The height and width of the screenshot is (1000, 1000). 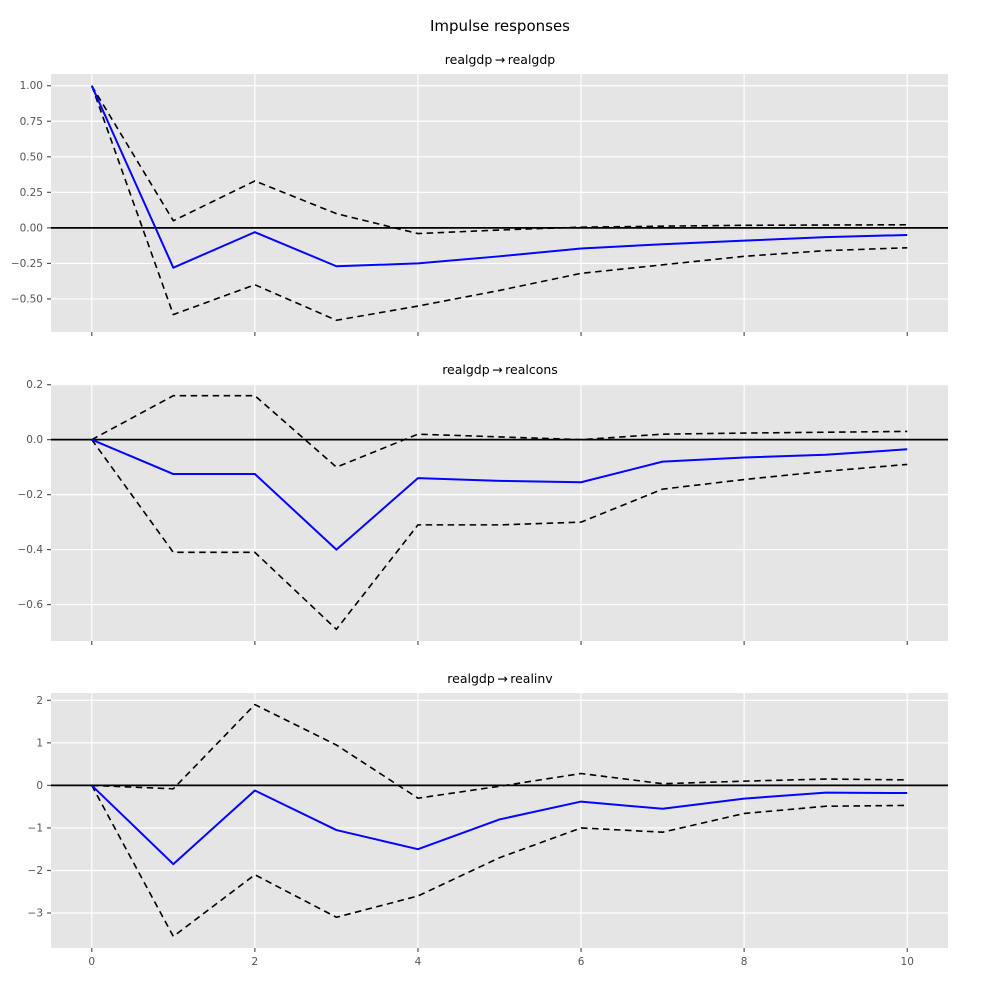 What do you see at coordinates (31, 495) in the screenshot?
I see `y-tick-label: −0.2` at bounding box center [31, 495].